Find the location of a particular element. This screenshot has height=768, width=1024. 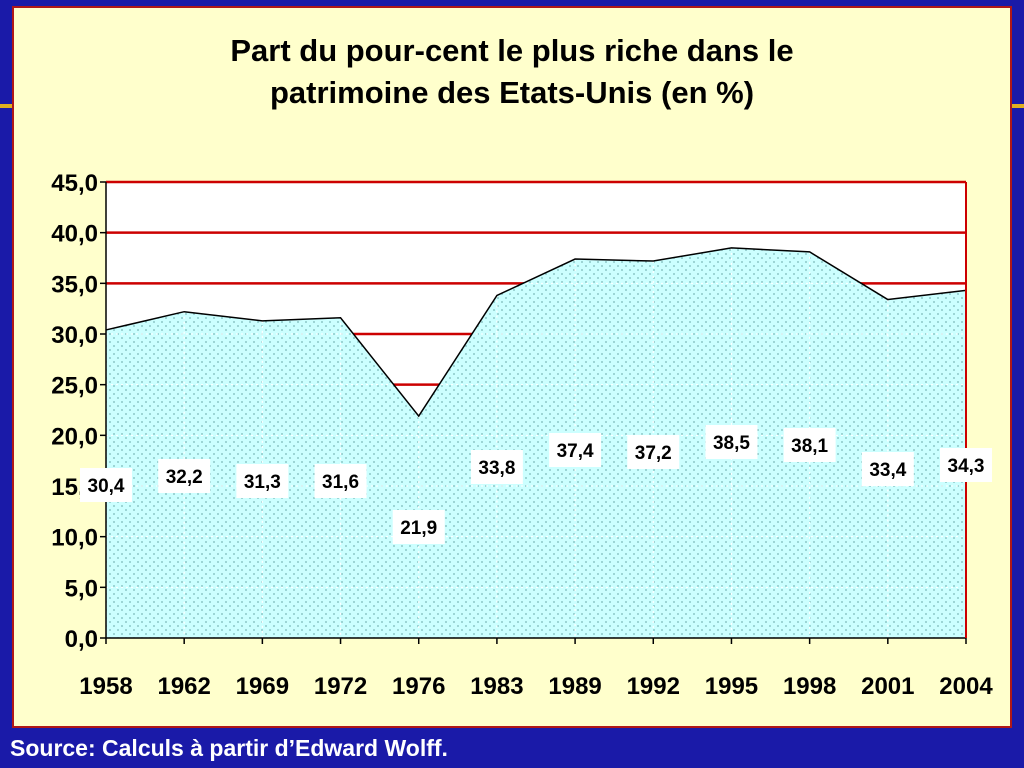

y-tick-label-0: 0,0 is located at coordinates (81, 639).